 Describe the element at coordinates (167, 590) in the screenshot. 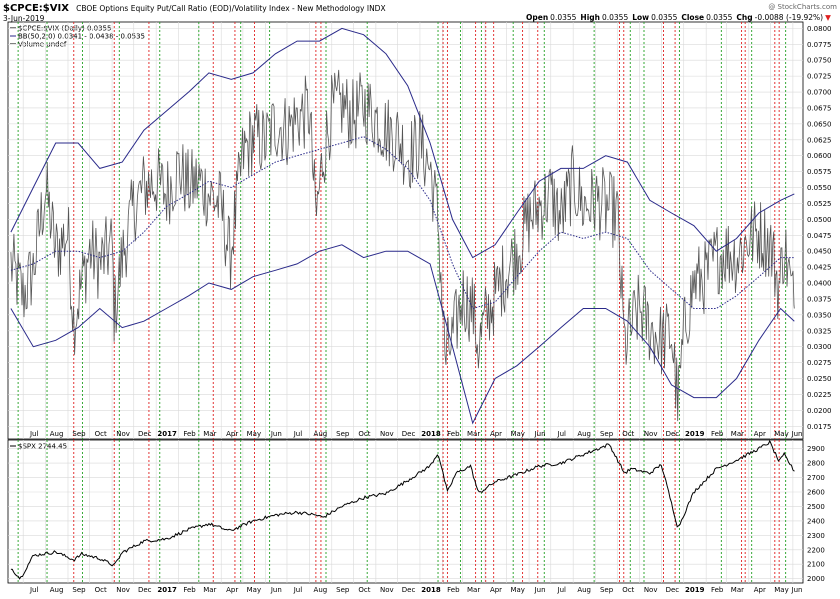

I see `bottom-x-tick-label: 2017` at that location.